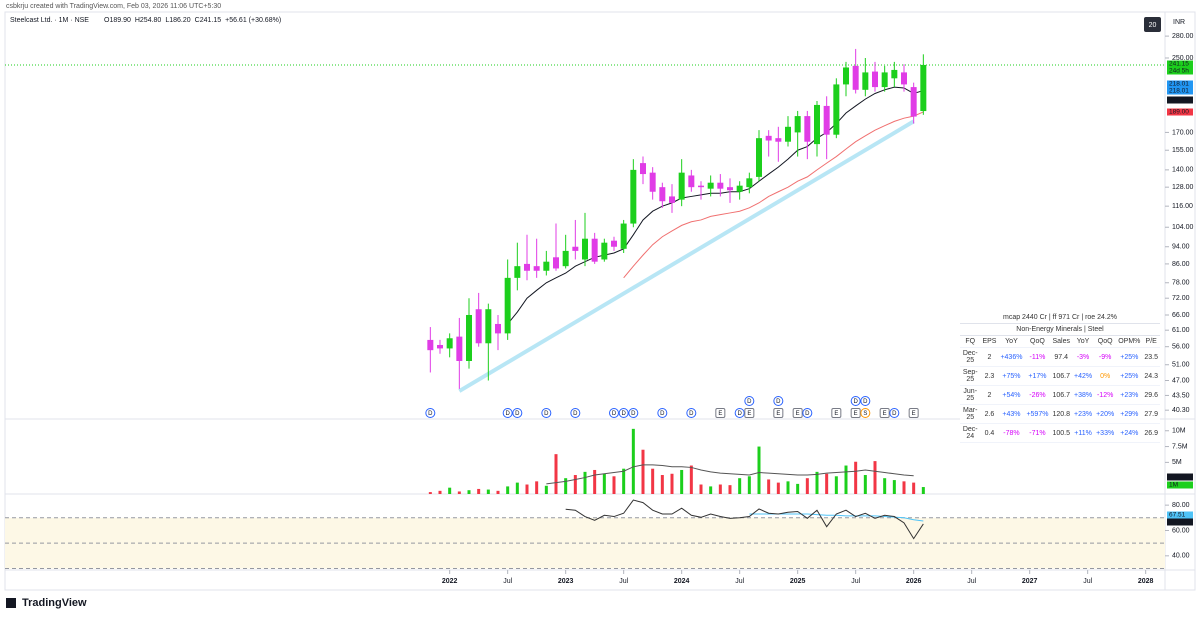  Describe the element at coordinates (1105, 414) in the screenshot. I see `table-cell: +20%` at that location.